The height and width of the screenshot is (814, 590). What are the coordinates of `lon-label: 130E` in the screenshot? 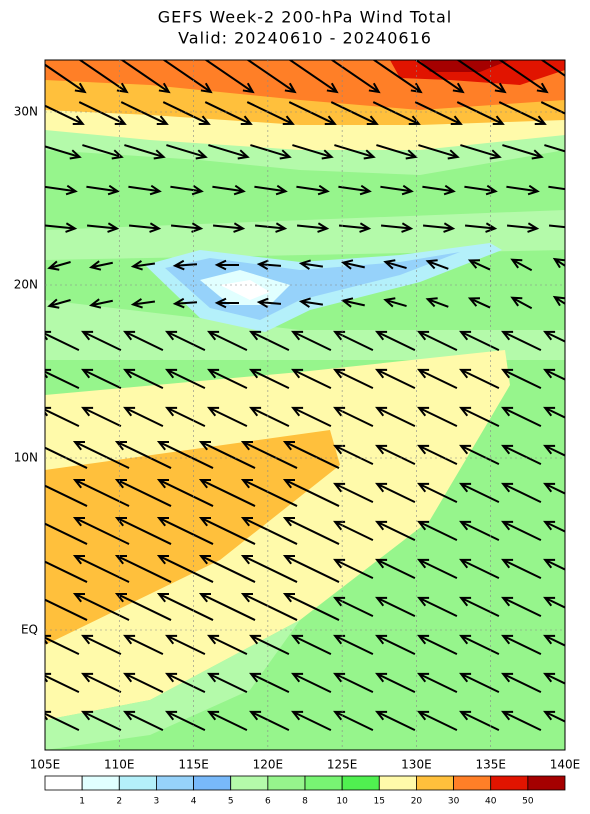 It's located at (416, 765).